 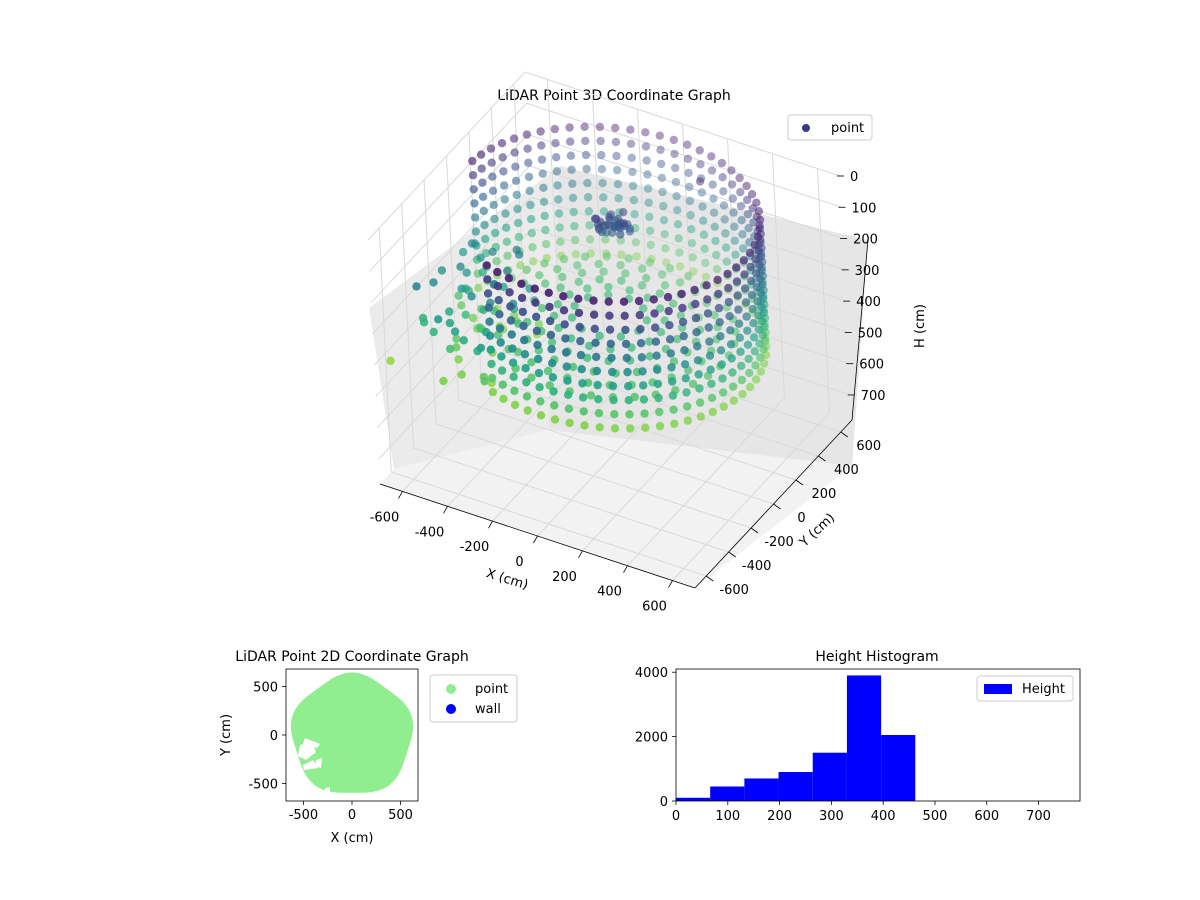 What do you see at coordinates (796, 738) in the screenshot?
I see `histogram-bars` at bounding box center [796, 738].